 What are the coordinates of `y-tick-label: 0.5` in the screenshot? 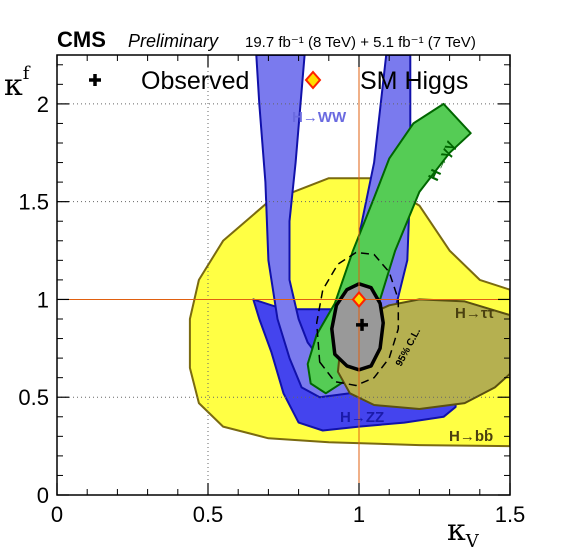 It's located at (33, 397).